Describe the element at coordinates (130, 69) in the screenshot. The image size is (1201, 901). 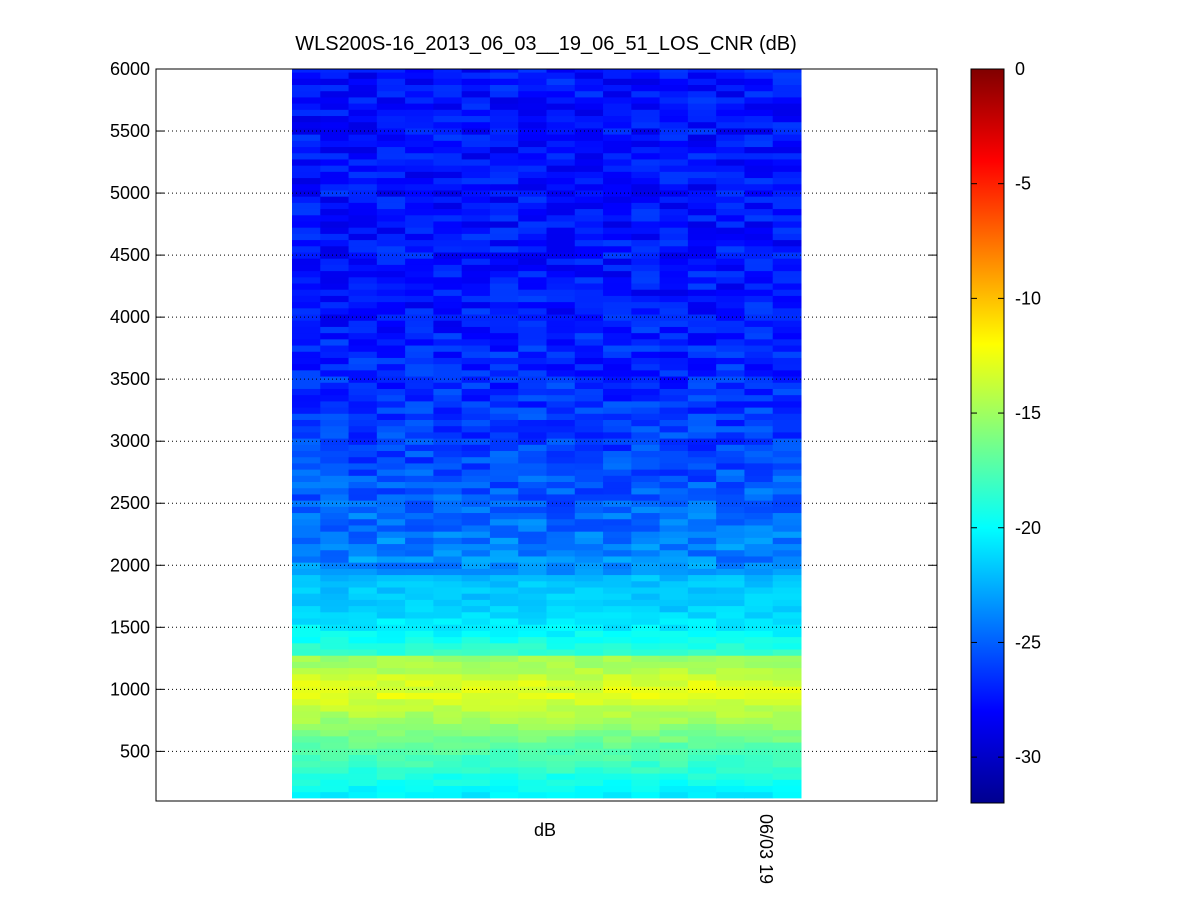
I see `y-tick-label: 6000` at that location.